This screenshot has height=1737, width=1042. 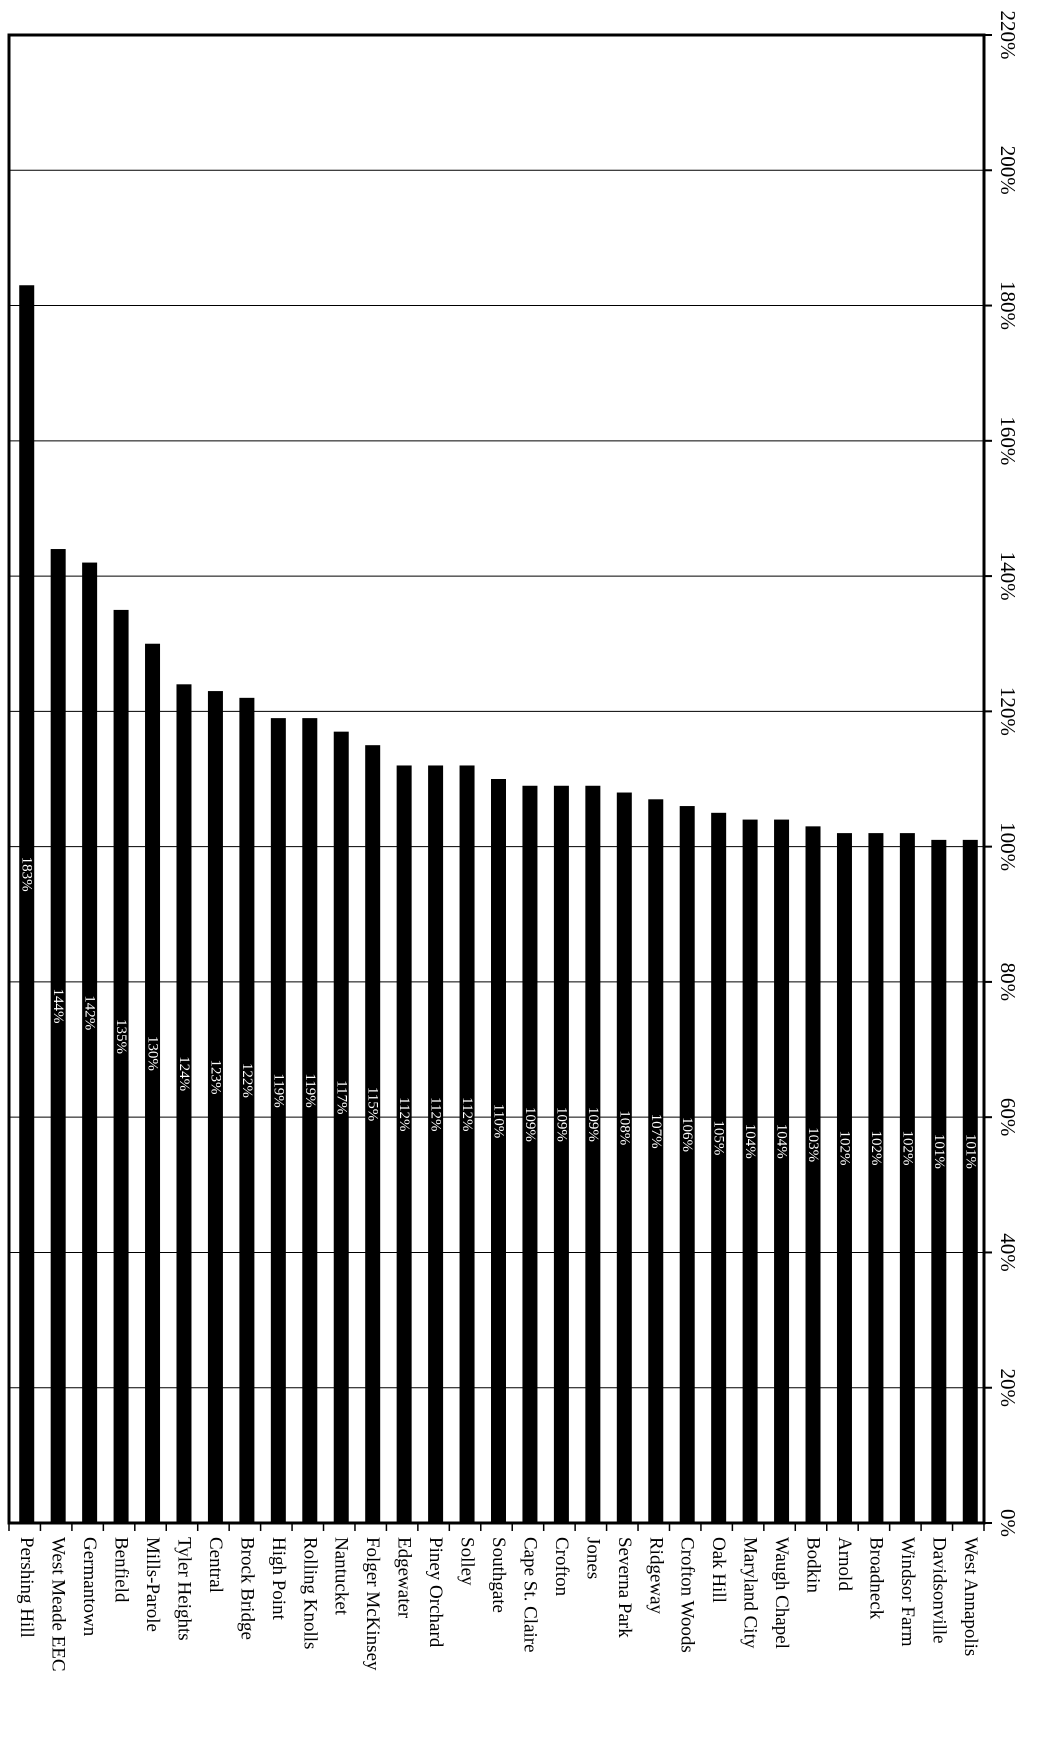 What do you see at coordinates (687, 1595) in the screenshot?
I see `category-label: Crofton Woods` at bounding box center [687, 1595].